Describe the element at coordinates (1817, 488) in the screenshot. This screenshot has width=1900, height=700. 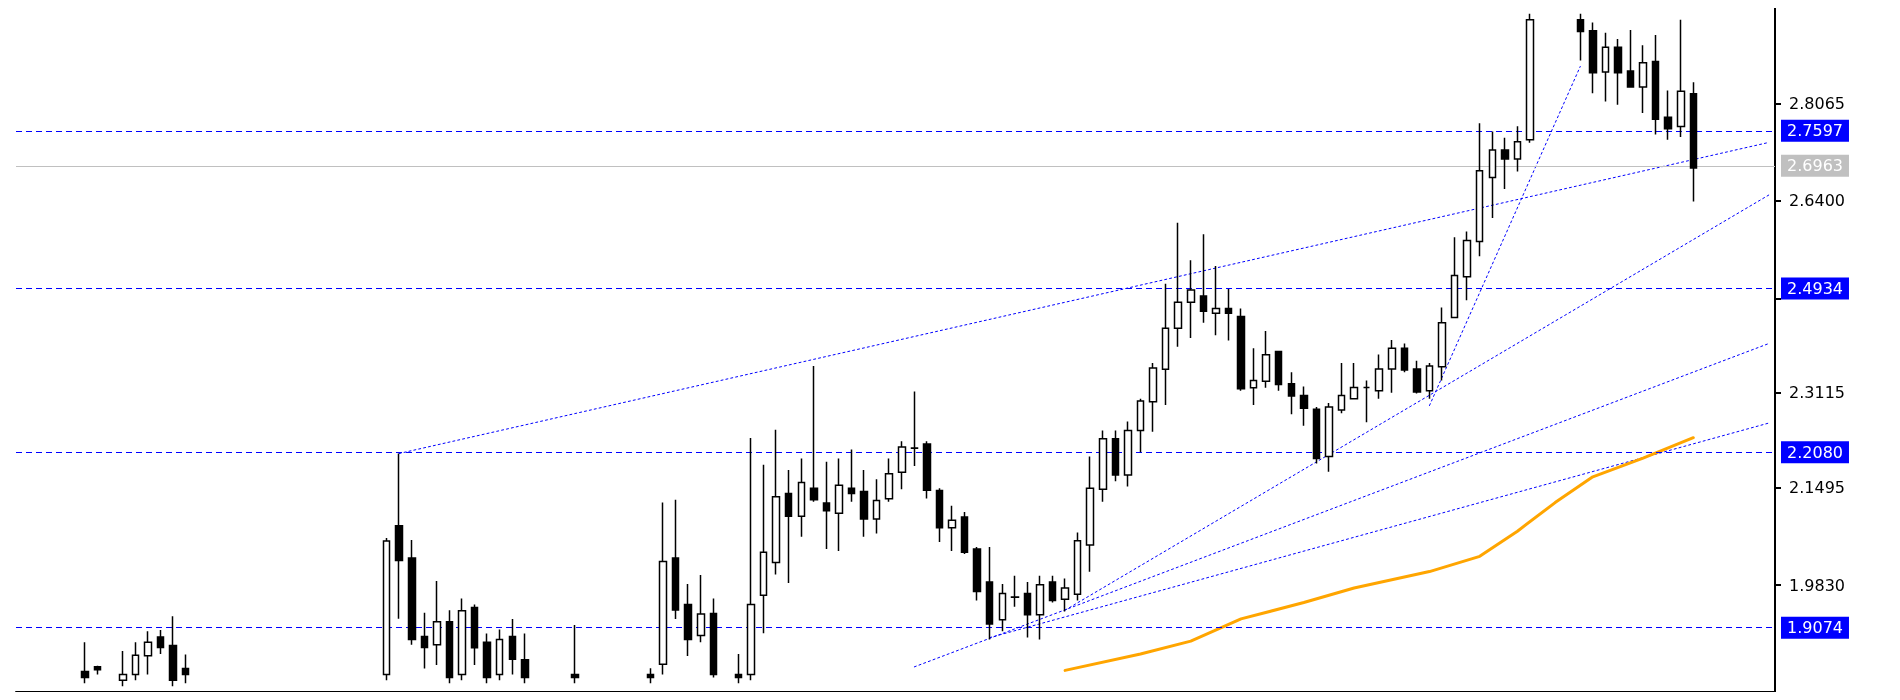
I see `y-tick-label: 2.1495` at that location.